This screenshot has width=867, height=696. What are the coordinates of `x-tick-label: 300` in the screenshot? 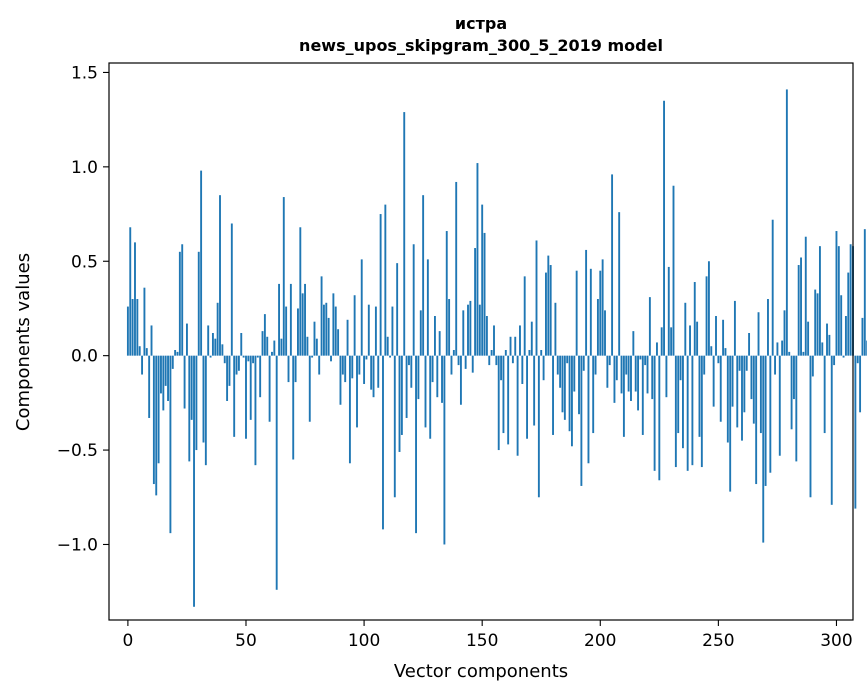 It's located at (836, 641).